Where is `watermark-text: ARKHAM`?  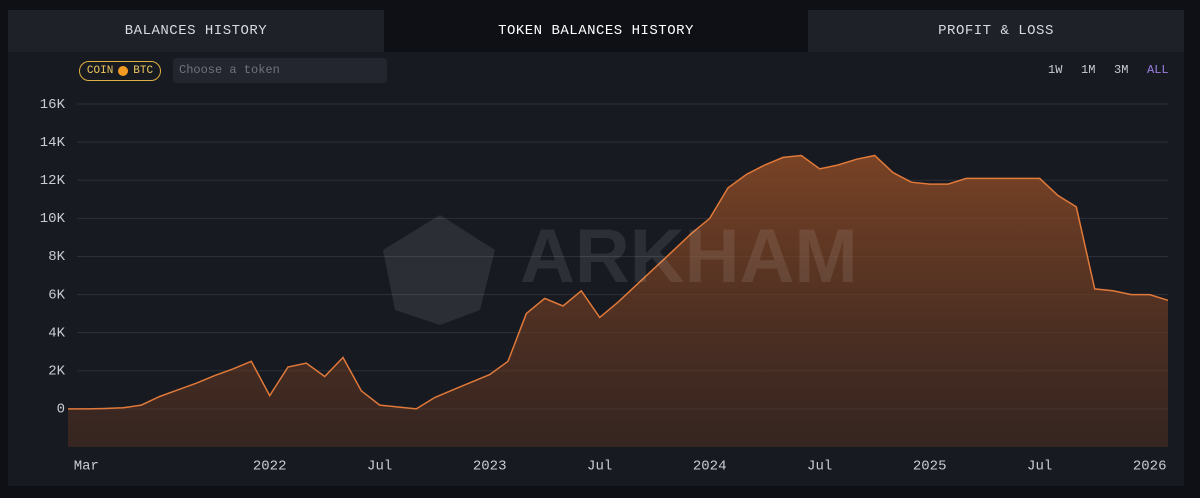
watermark-text: ARKHAM is located at coordinates (689, 256).